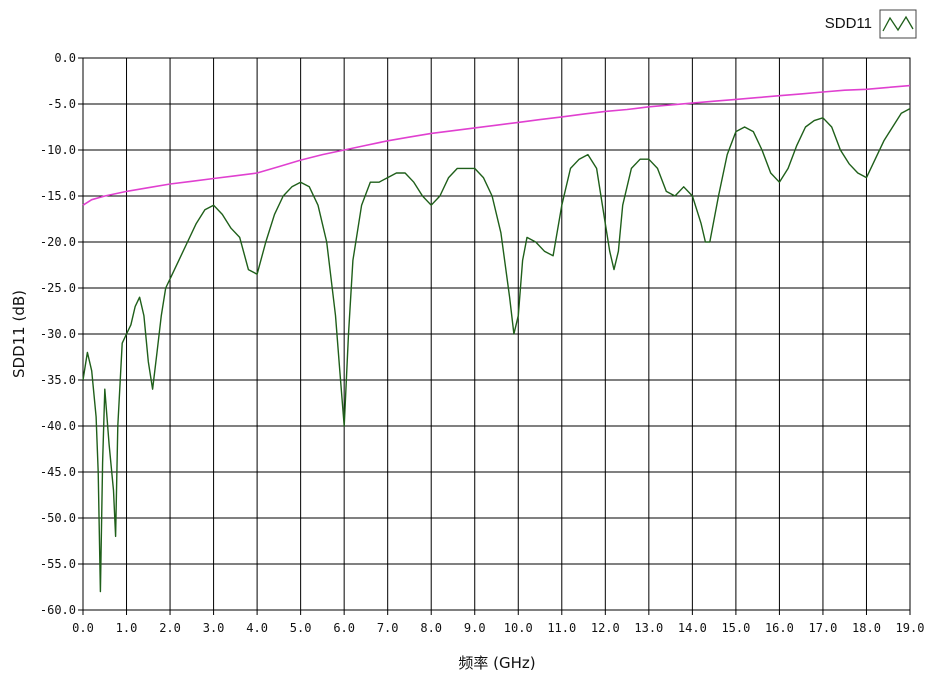  Describe the element at coordinates (388, 628) in the screenshot. I see `x-tick-label: 7.0` at that location.